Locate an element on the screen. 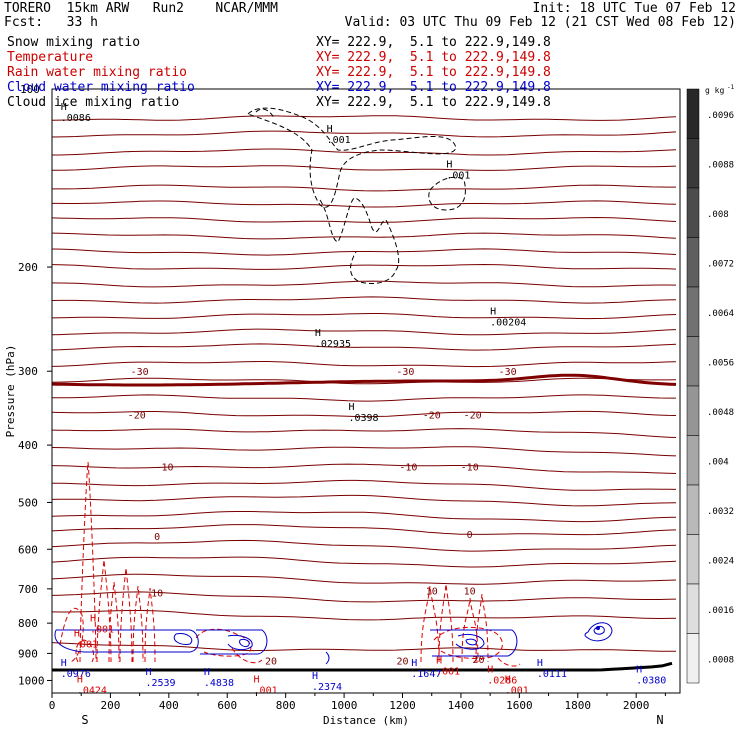 The height and width of the screenshot is (740, 740). colorbar-unit: g kg is located at coordinates (714, 90).